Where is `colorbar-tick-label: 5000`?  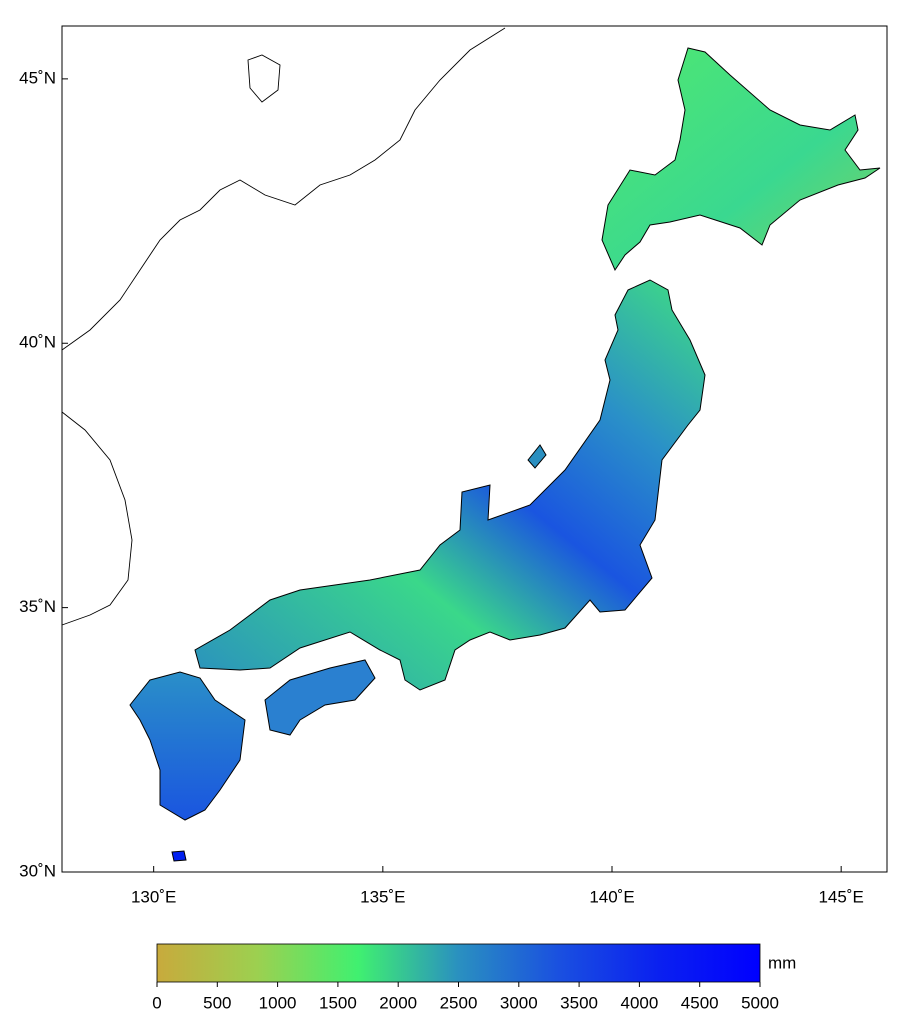
colorbar-tick-label: 5000 is located at coordinates (760, 1002).